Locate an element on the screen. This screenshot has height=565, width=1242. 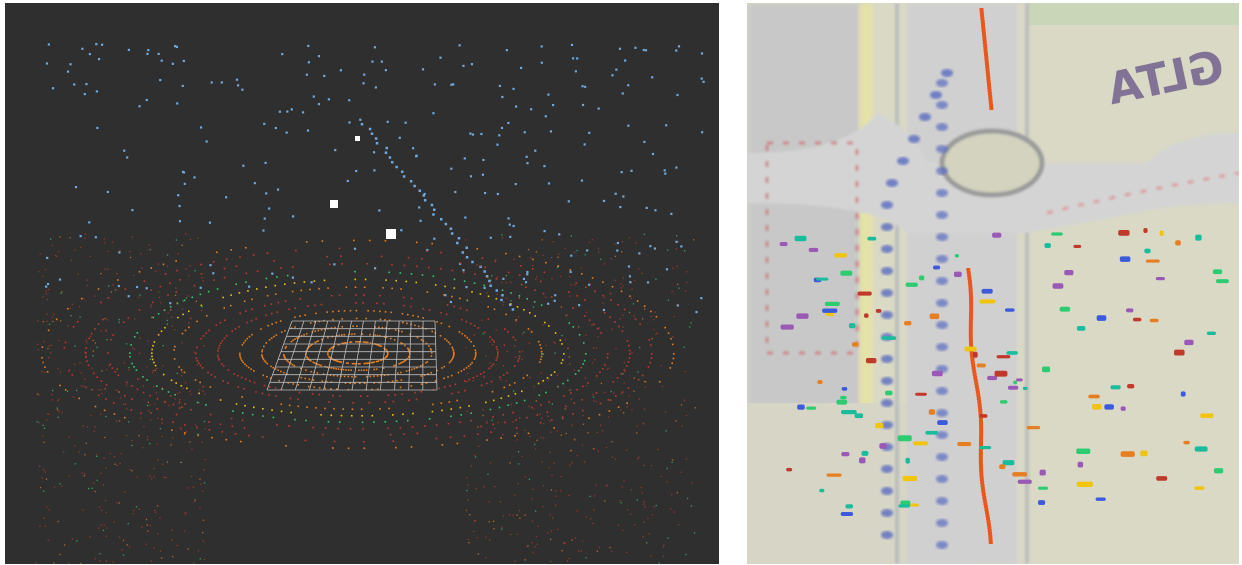
grid-line is located at coordinates (410, 355).